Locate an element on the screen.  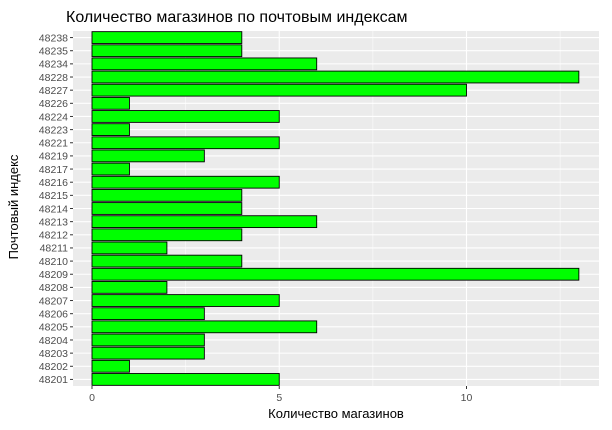
y-tick-label: 48209 is located at coordinates (53, 275).